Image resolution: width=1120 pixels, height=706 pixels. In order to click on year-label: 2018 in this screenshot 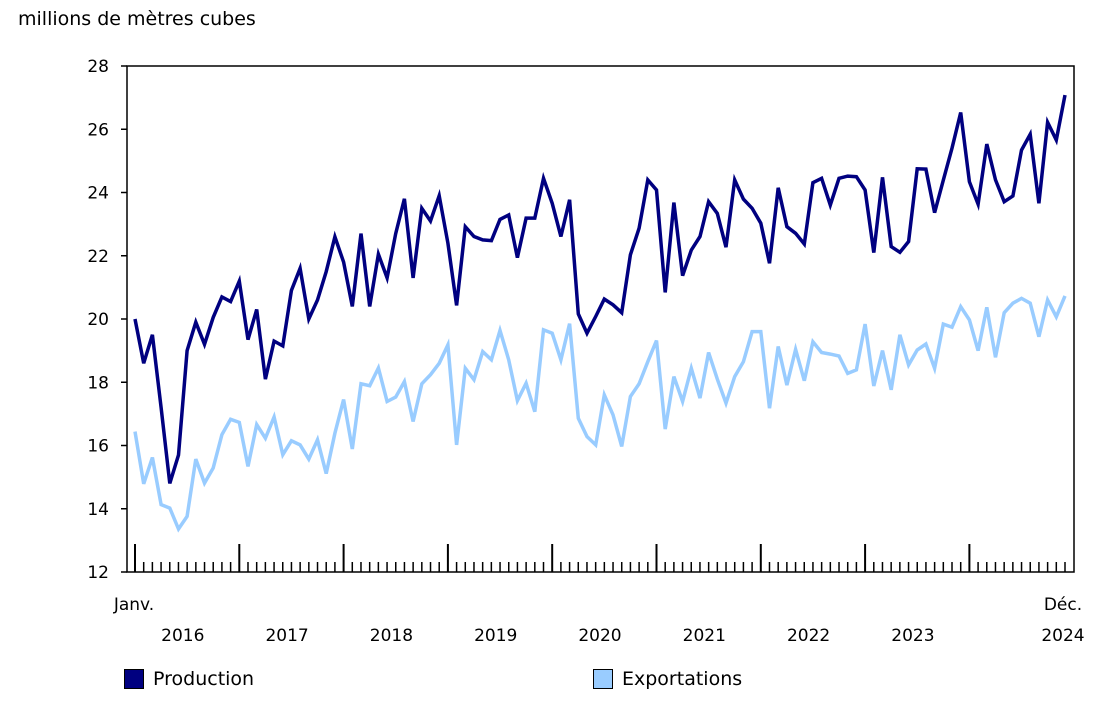, I will do `click(391, 636)`.